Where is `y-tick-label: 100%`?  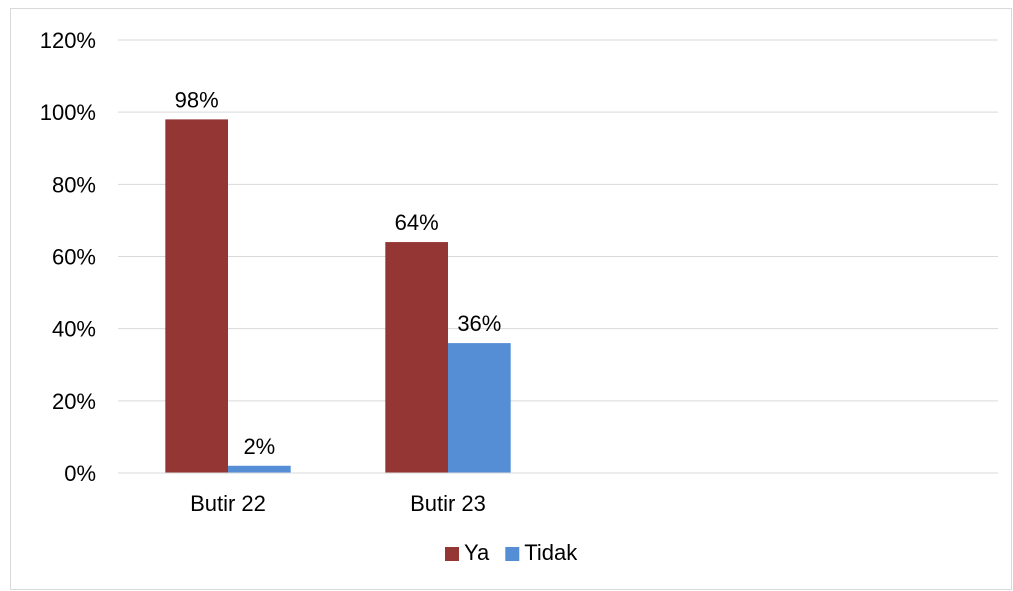
y-tick-label: 100% is located at coordinates (68, 112).